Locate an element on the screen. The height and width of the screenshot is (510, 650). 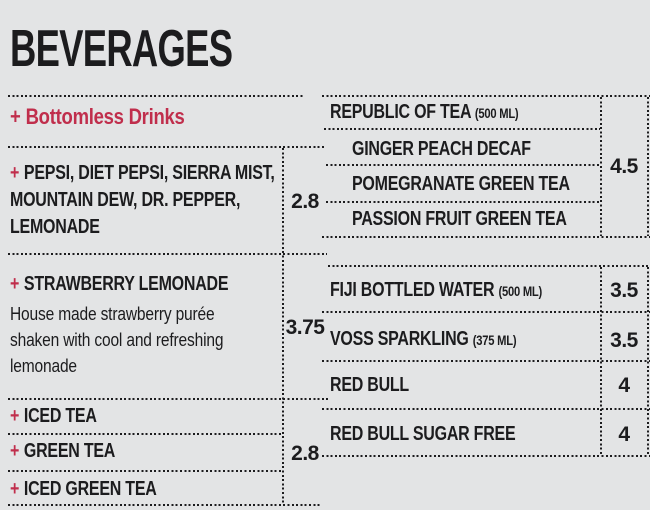
item-label: GREEN TEA is located at coordinates (69, 451).